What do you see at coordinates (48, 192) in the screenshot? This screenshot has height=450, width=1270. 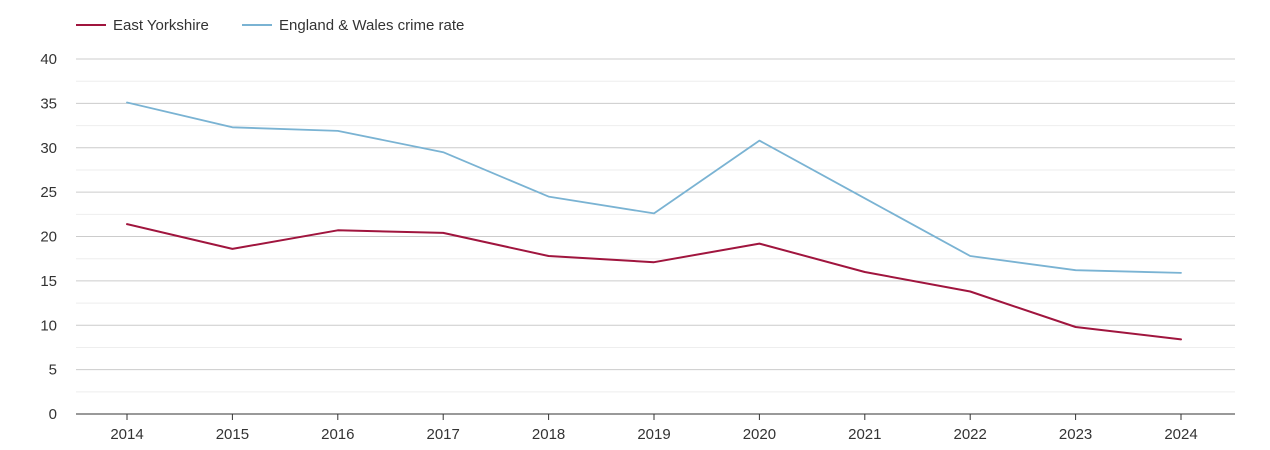 I see `y-tick-label: 25` at bounding box center [48, 192].